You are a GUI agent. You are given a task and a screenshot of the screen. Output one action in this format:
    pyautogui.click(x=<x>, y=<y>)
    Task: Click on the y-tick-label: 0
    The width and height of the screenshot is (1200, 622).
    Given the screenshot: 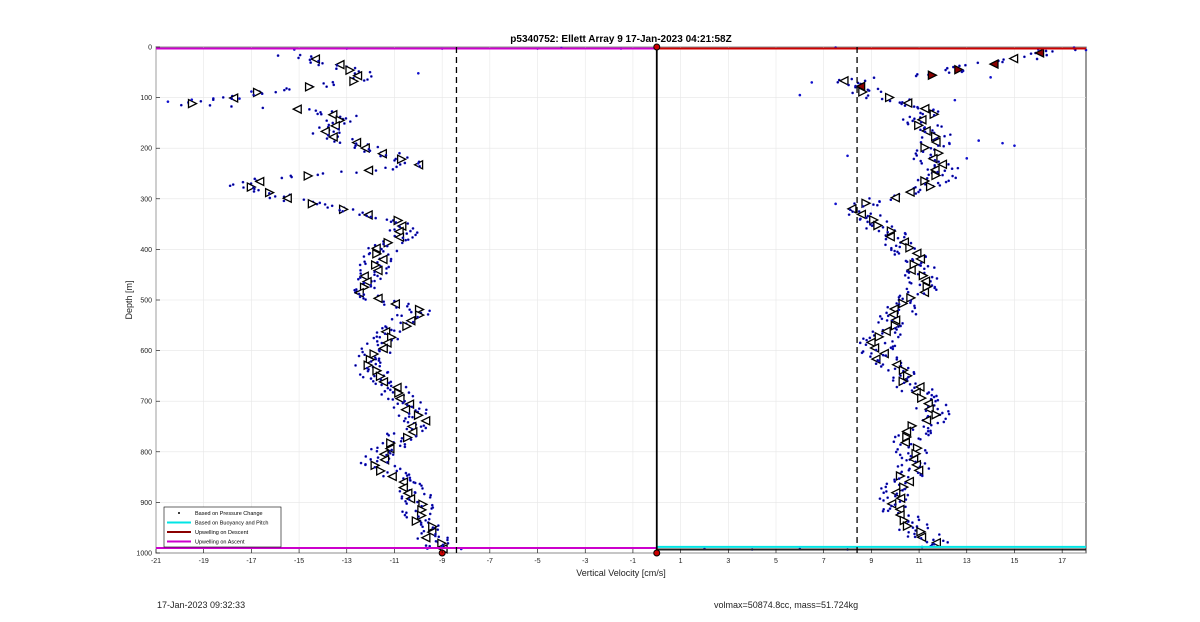 What is the action you would take?
    pyautogui.click(x=150, y=48)
    